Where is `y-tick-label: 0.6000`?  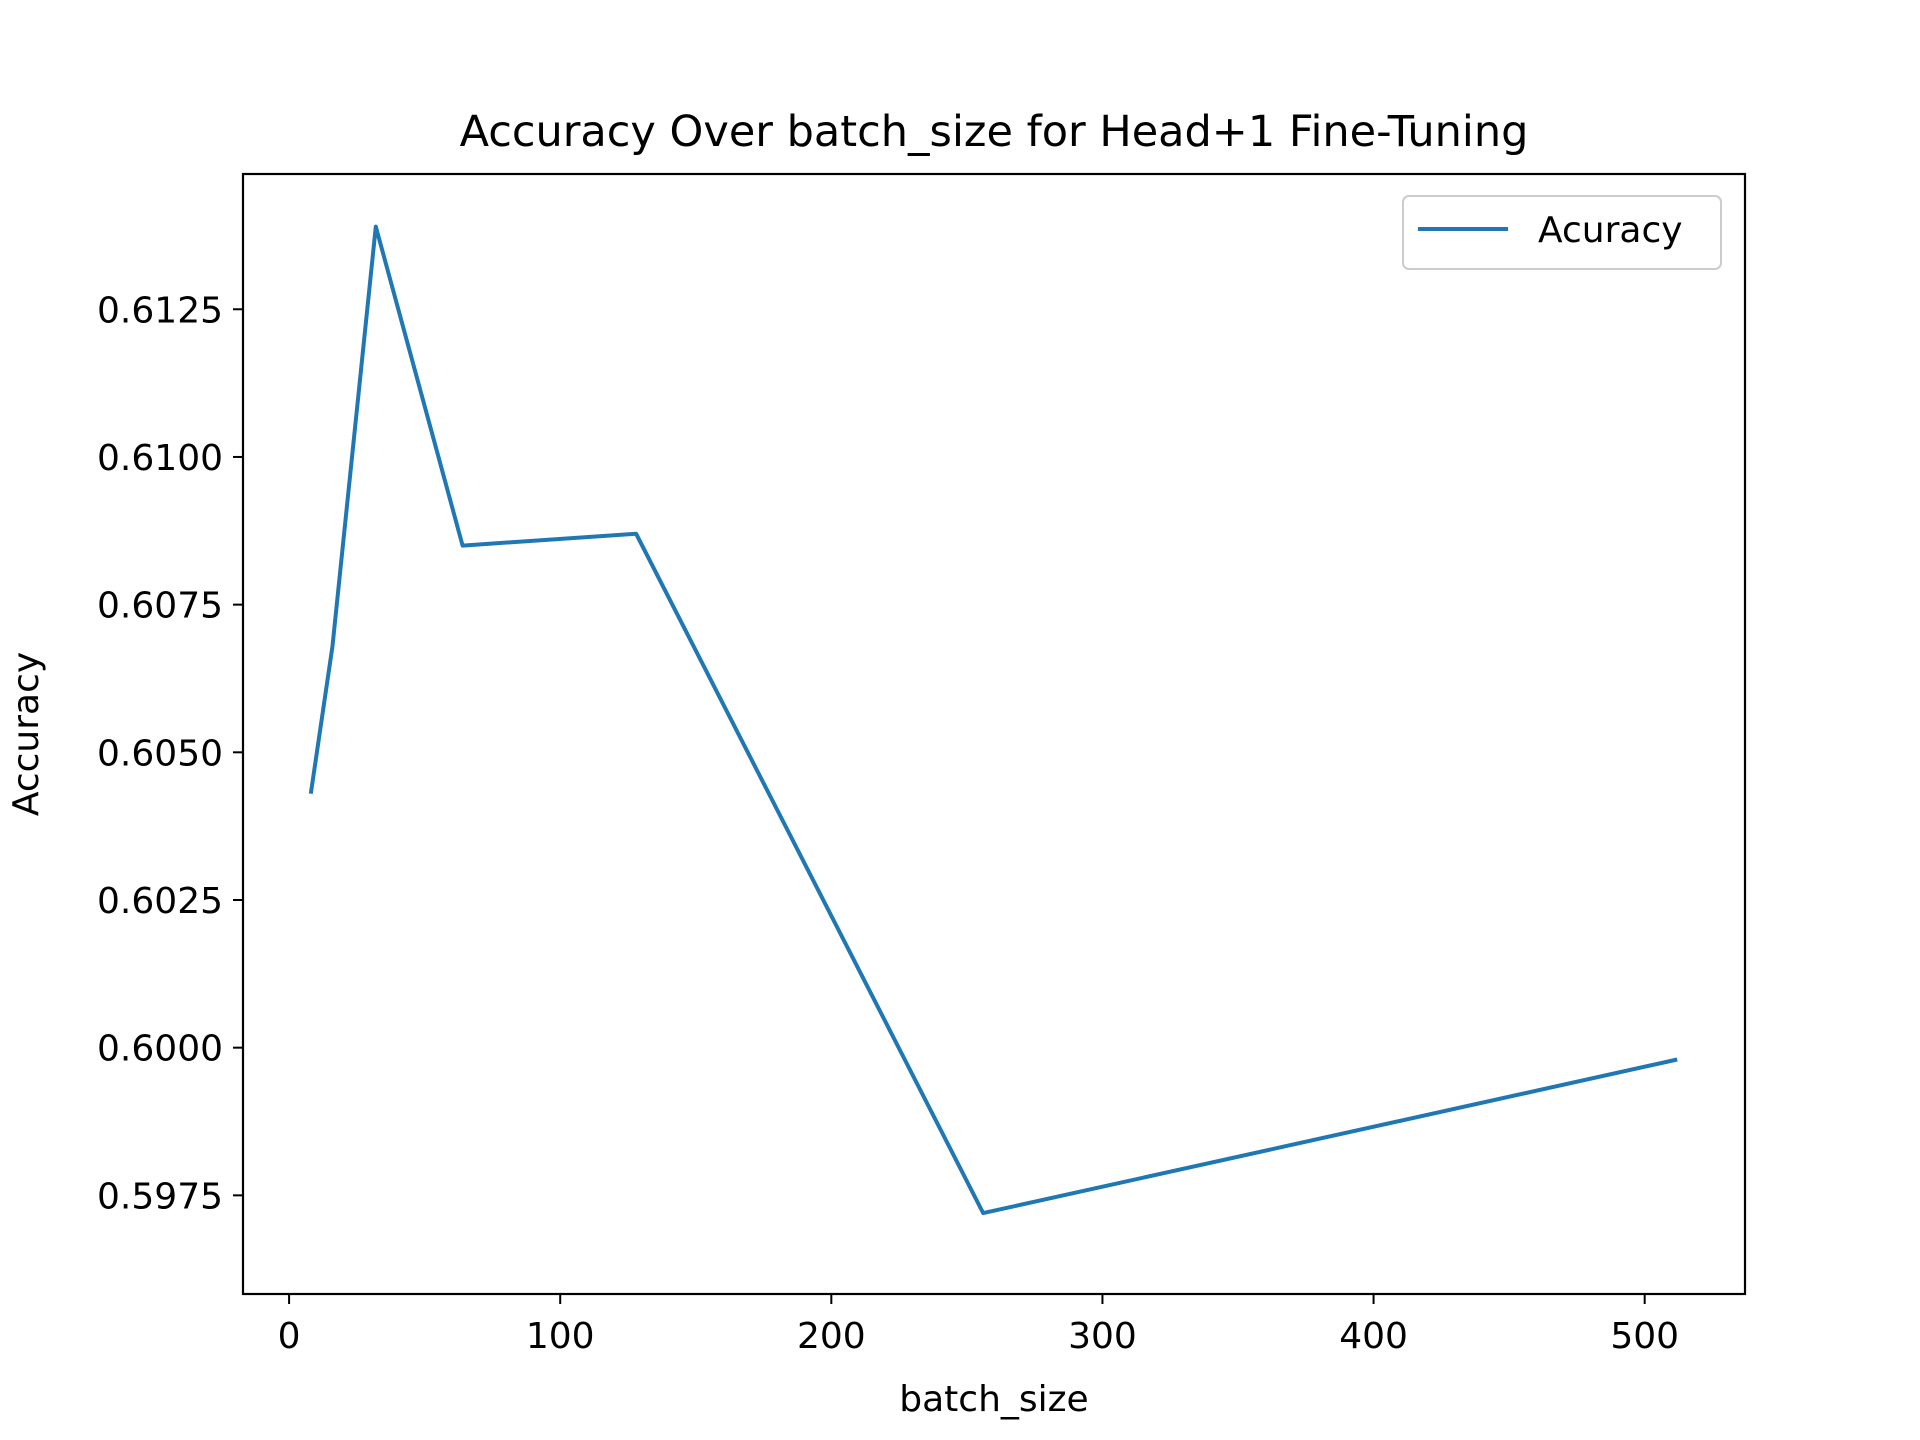 y-tick-label: 0.6000 is located at coordinates (160, 1049).